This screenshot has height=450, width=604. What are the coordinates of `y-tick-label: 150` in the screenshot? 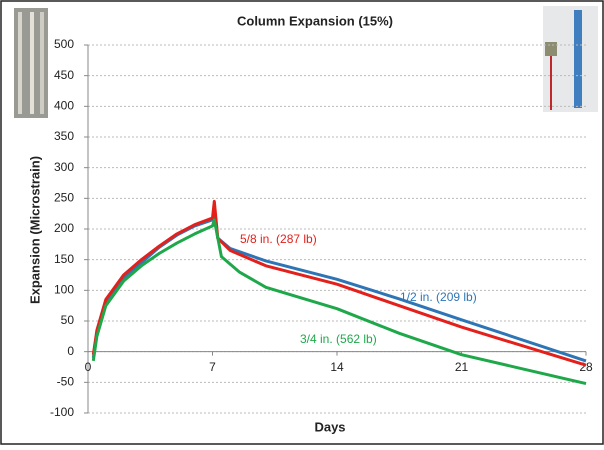 It's located at (64, 259).